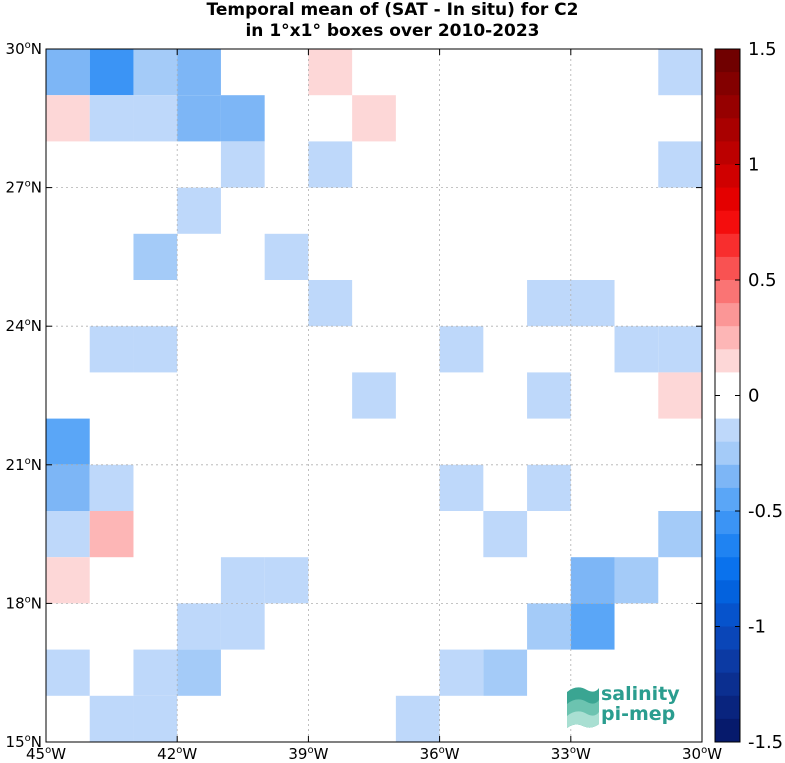 Image resolution: width=785 pixels, height=763 pixels. What do you see at coordinates (24, 188) in the screenshot?
I see `y-tick-label: 27oN` at bounding box center [24, 188].